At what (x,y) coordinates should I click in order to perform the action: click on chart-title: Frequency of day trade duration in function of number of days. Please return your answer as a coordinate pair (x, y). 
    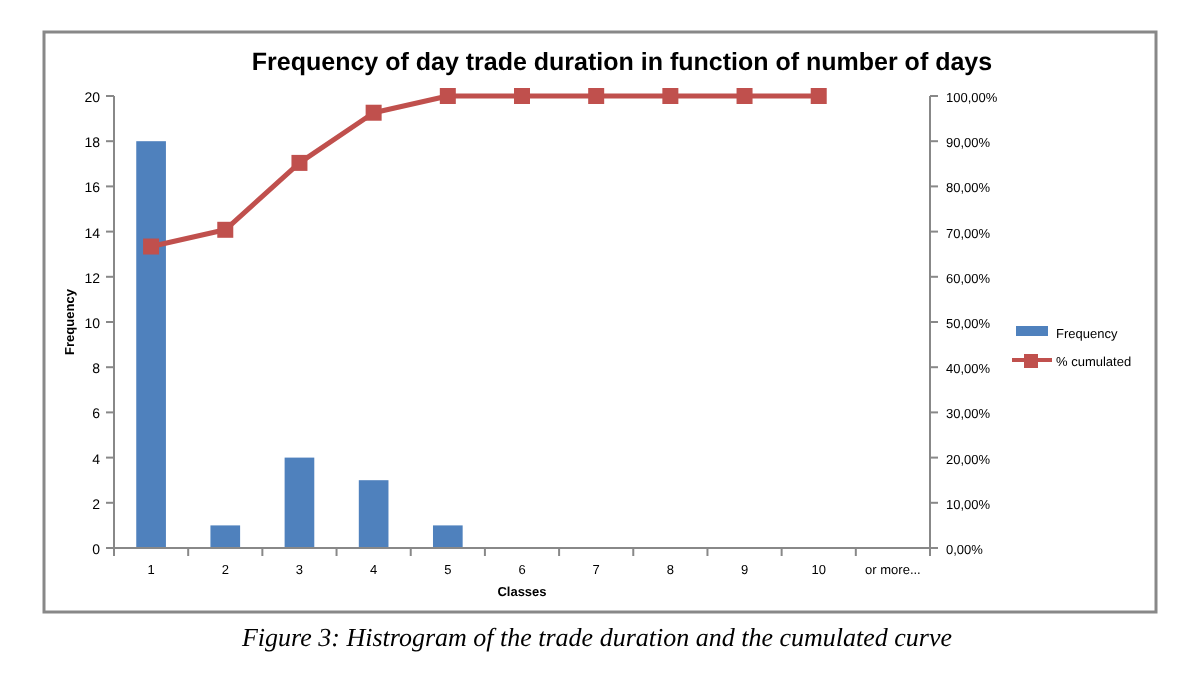
    Looking at the image, I should click on (622, 62).